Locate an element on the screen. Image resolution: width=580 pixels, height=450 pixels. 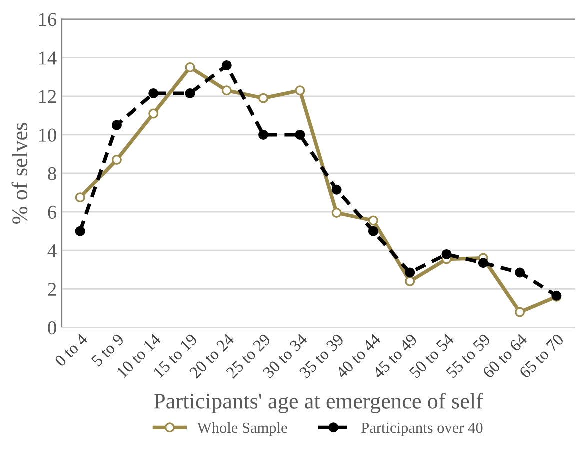
x-tick-label: 0 to 4 is located at coordinates (71, 350).